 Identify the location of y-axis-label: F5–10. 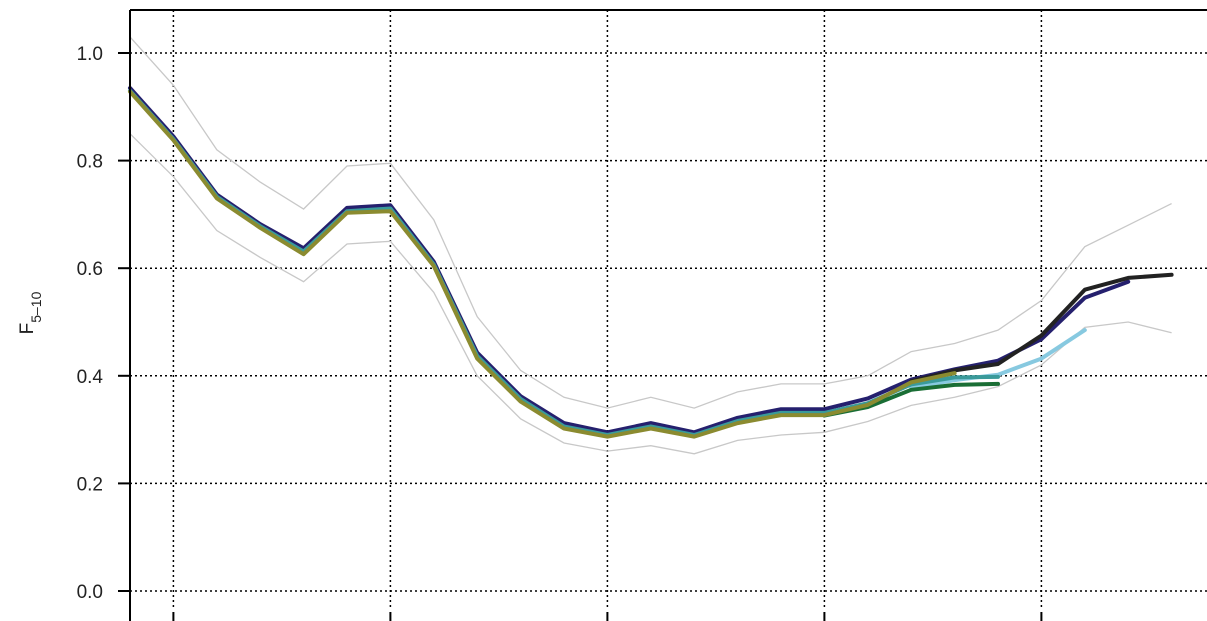
(30, 312).